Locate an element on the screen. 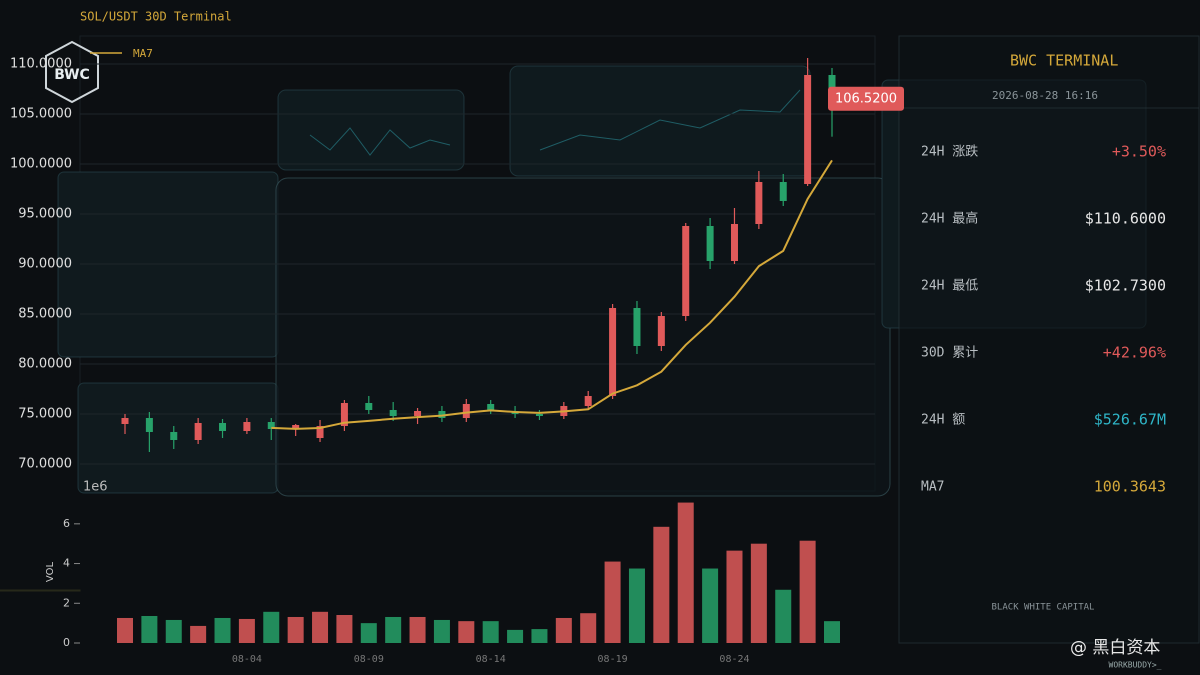 Image resolution: width=1200 pixels, height=675 pixels. volume-tick-label: 6 is located at coordinates (66, 523).